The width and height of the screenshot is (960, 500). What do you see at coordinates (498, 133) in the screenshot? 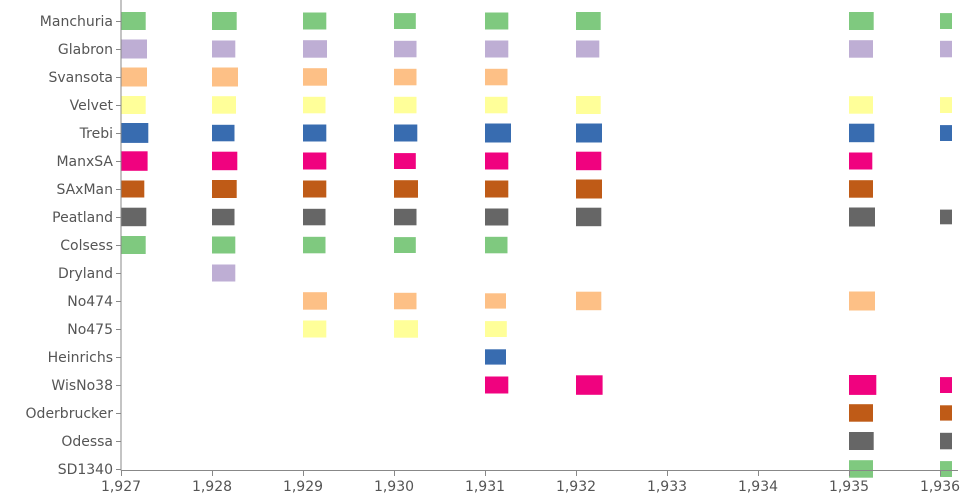
I see `mark-trebi-1931` at bounding box center [498, 133].